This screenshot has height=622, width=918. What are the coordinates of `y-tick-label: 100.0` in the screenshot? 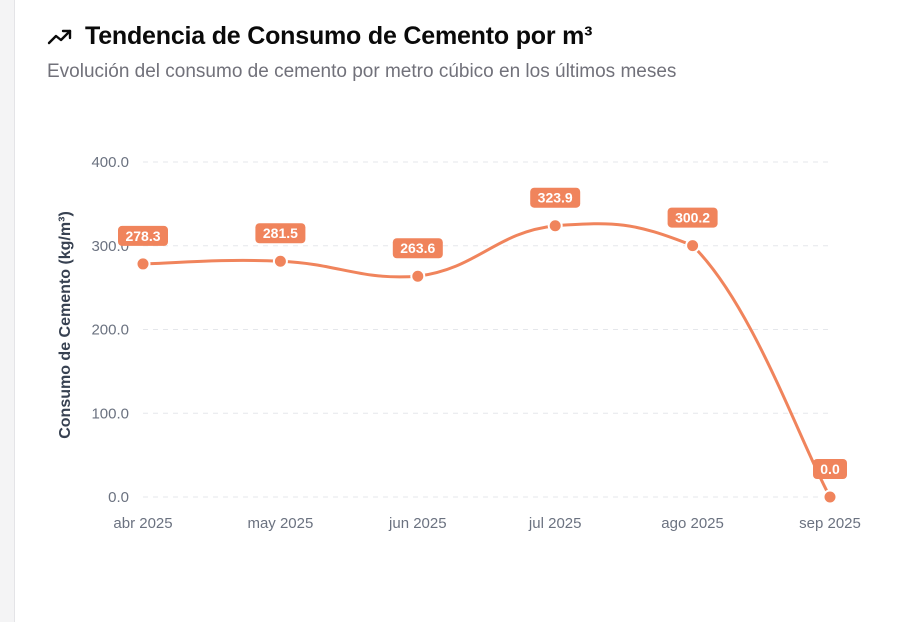 It's located at (110, 413).